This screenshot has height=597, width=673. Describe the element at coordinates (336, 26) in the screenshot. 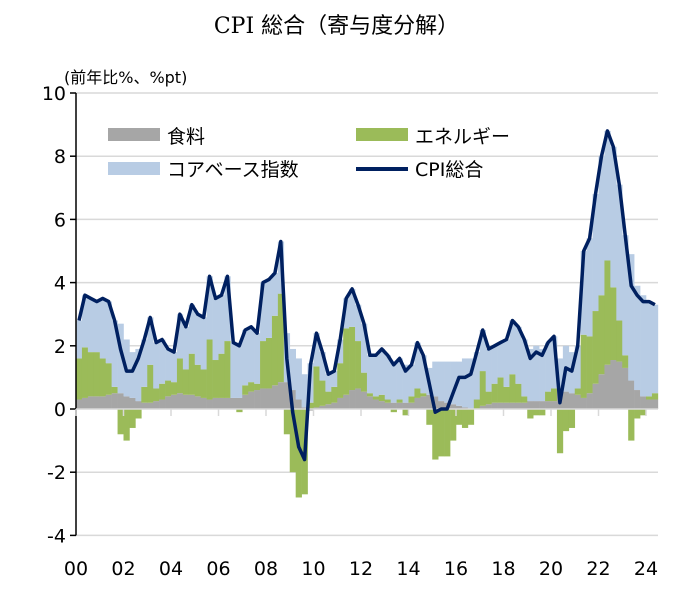

I see `chart-title: CPI 総合（寄与度分解）` at that location.